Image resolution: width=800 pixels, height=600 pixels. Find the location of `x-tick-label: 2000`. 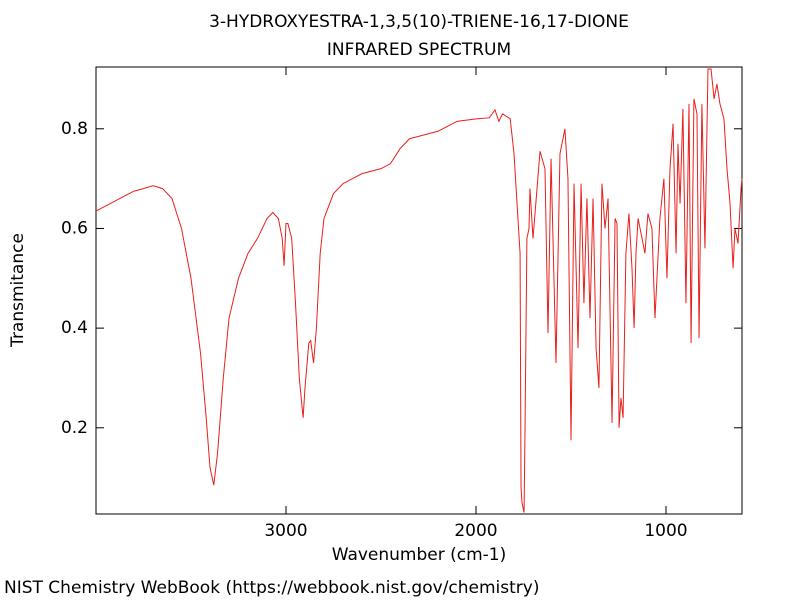

x-tick-label: 2000 is located at coordinates (475, 531).